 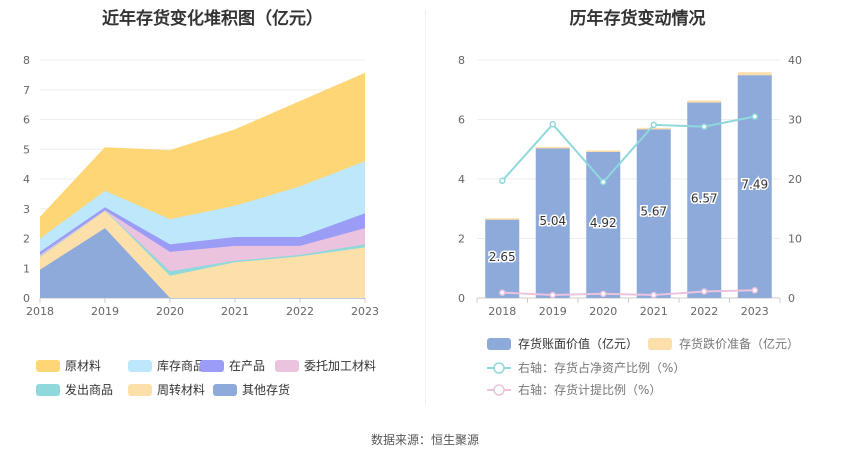 What do you see at coordinates (628, 149) in the screenshot?
I see `line-inventory-ratio` at bounding box center [628, 149].